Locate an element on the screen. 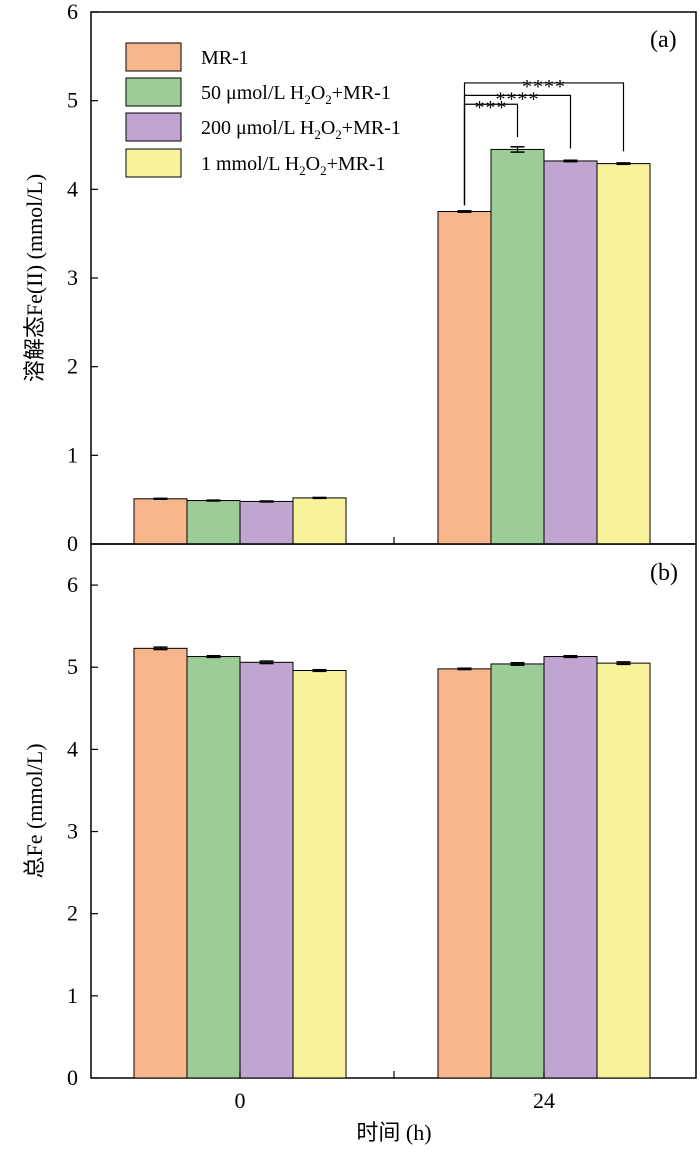 This screenshot has height=1156, width=700. legend-label: 50 μmol/L H2O2+MR-1 is located at coordinates (296, 94).